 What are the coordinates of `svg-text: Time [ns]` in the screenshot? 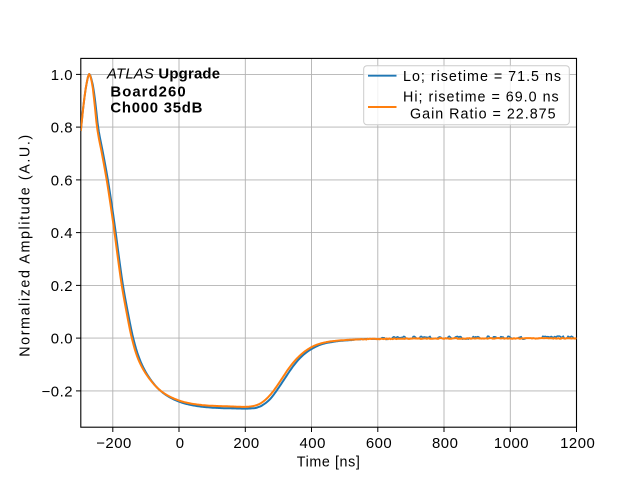 It's located at (329, 462).